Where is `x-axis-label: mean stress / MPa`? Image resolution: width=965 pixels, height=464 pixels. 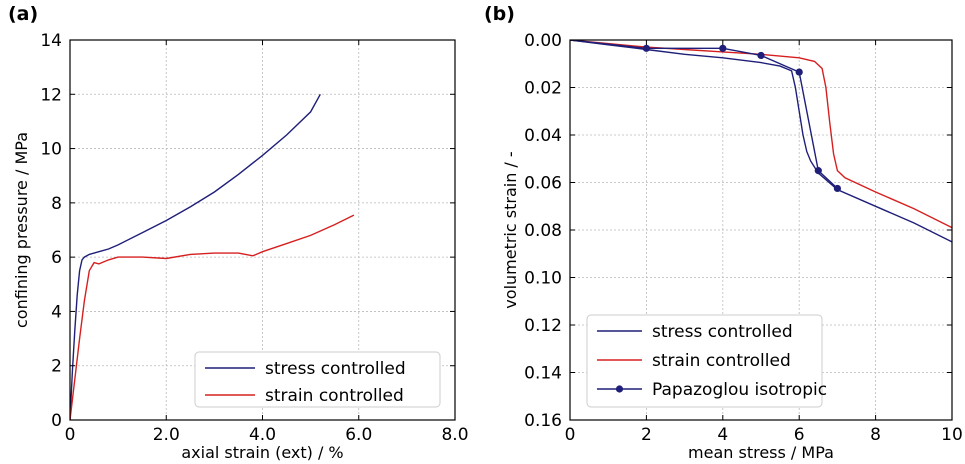
x-axis-label: mean stress / MPa is located at coordinates (761, 452).